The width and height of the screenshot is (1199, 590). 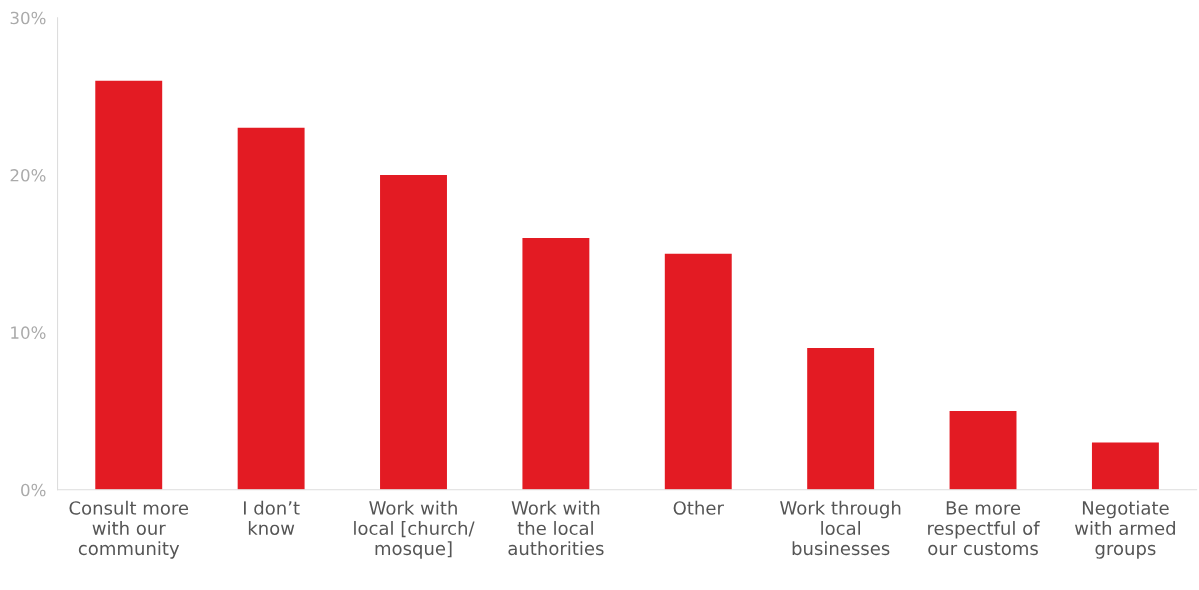 I want to click on x-tick-label: Other, so click(x=698, y=507).